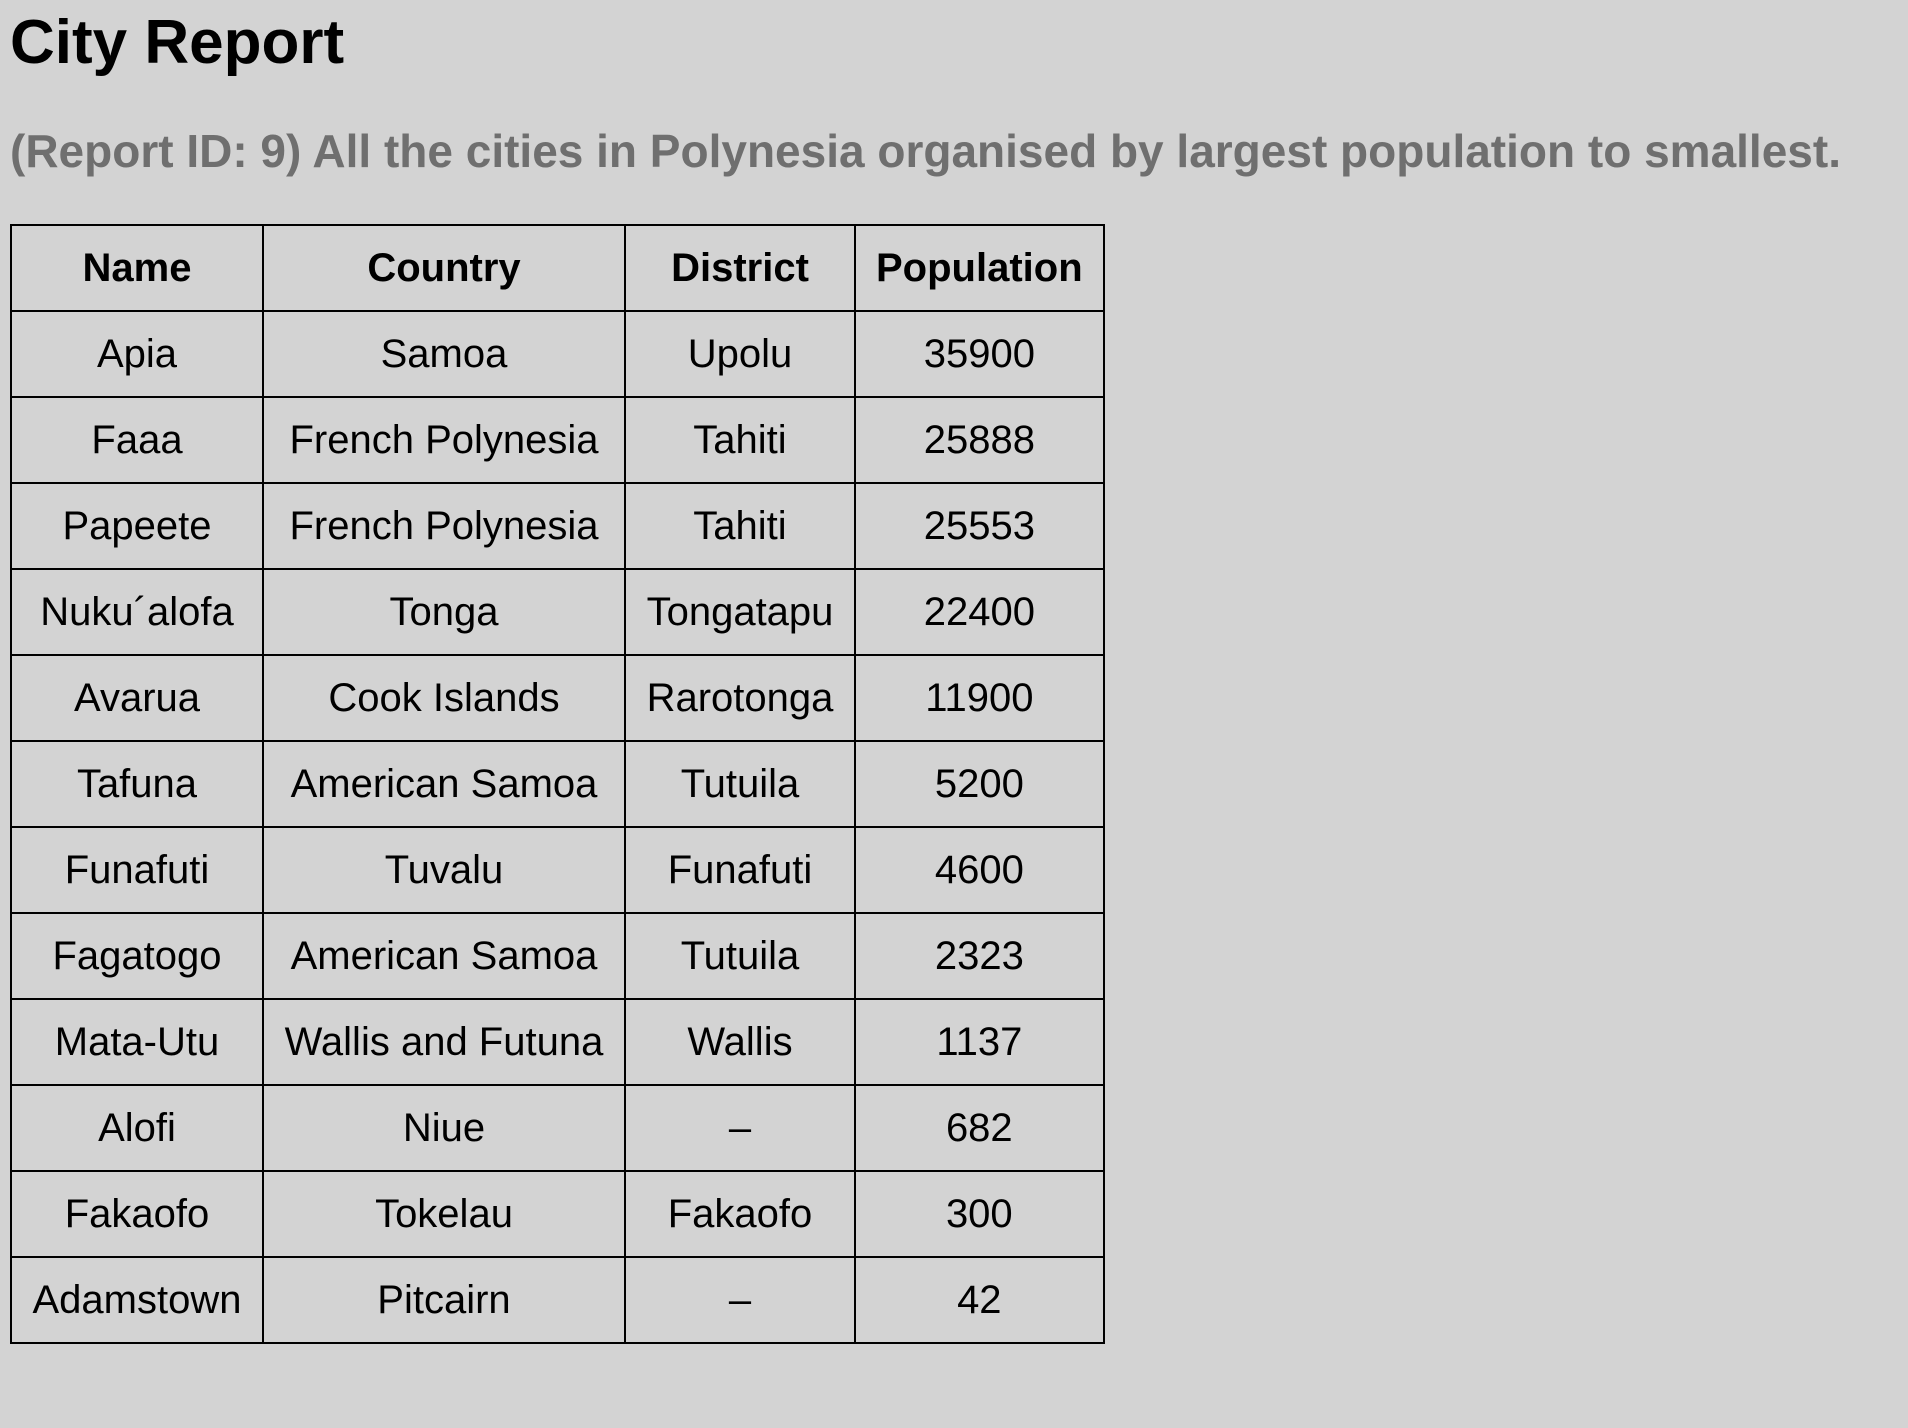  I want to click on table-row: Papeete French Polynesia Tahiti 25553, so click(557, 526).